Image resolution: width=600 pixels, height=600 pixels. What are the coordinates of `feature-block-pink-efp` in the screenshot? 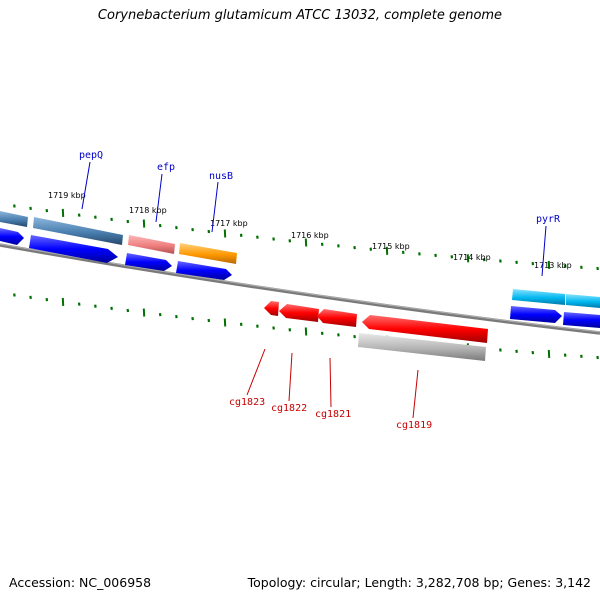 It's located at (151, 244).